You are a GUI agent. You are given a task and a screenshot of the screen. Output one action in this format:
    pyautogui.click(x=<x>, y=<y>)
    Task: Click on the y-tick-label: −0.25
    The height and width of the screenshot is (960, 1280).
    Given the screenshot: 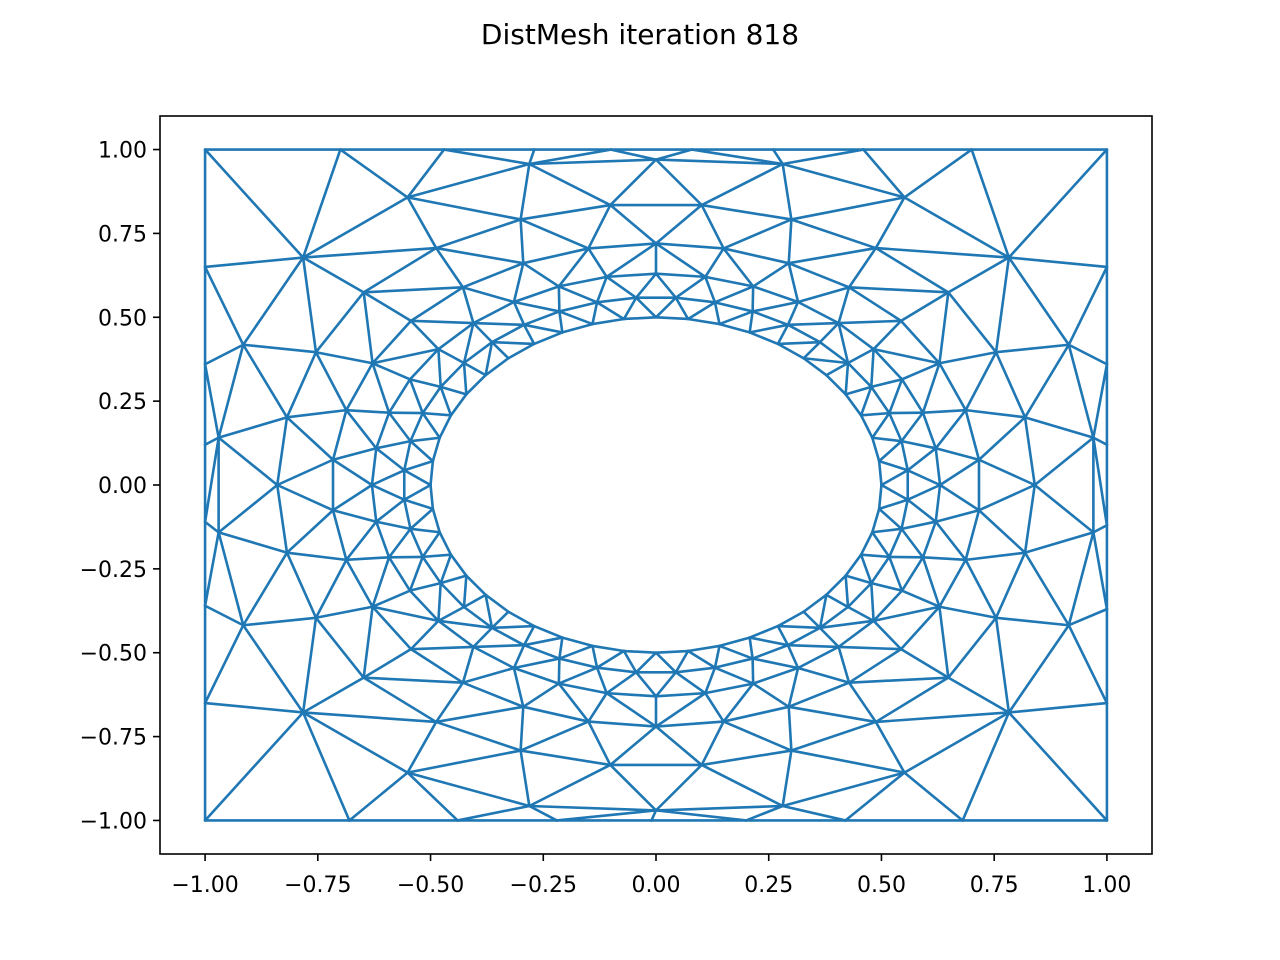 What is the action you would take?
    pyautogui.click(x=113, y=570)
    